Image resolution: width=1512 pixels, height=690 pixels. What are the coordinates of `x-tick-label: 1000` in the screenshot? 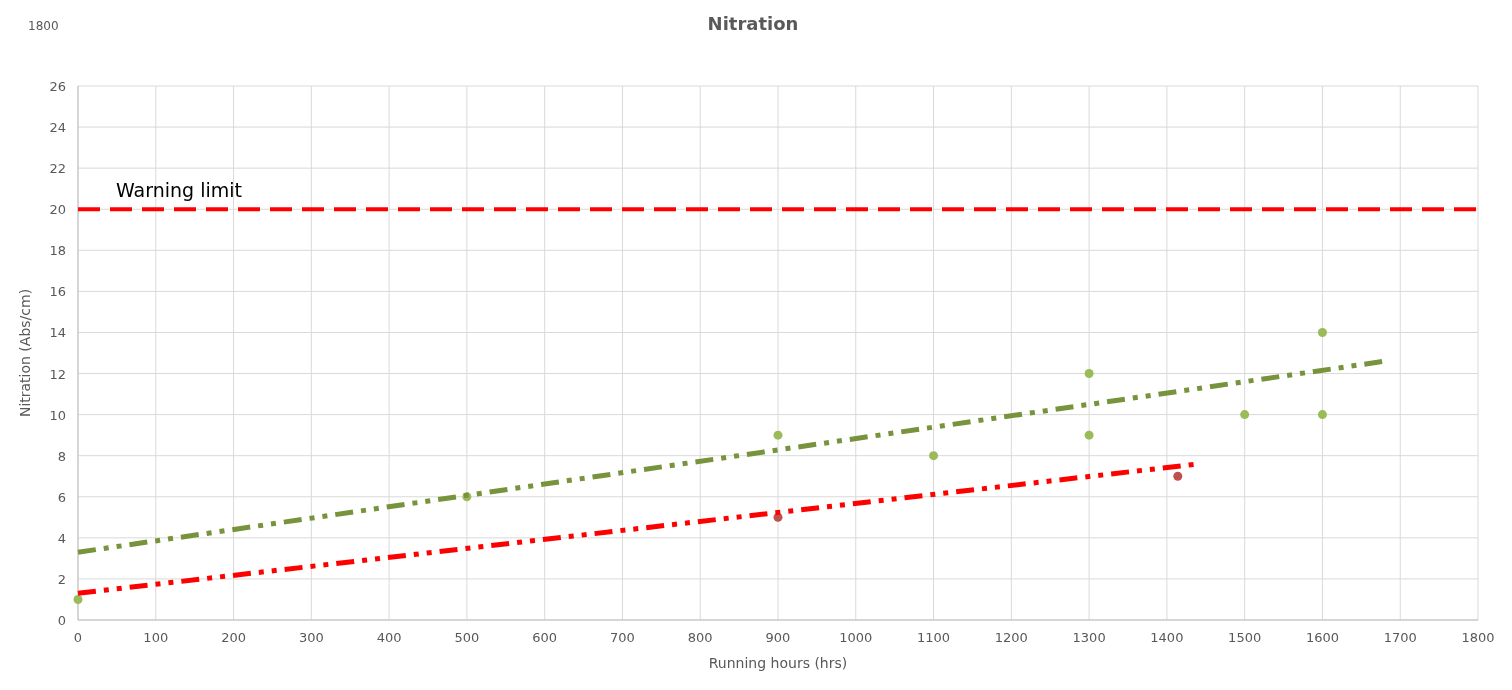 It's located at (856, 637).